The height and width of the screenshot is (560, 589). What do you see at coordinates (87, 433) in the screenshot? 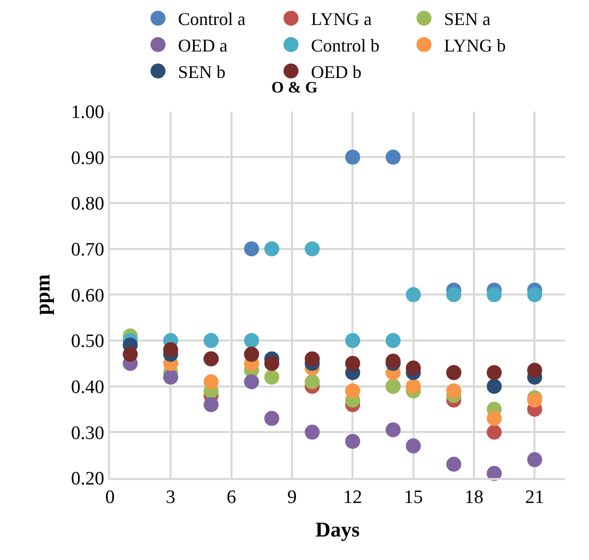
I see `y-tick-label: 0.30` at bounding box center [87, 433].